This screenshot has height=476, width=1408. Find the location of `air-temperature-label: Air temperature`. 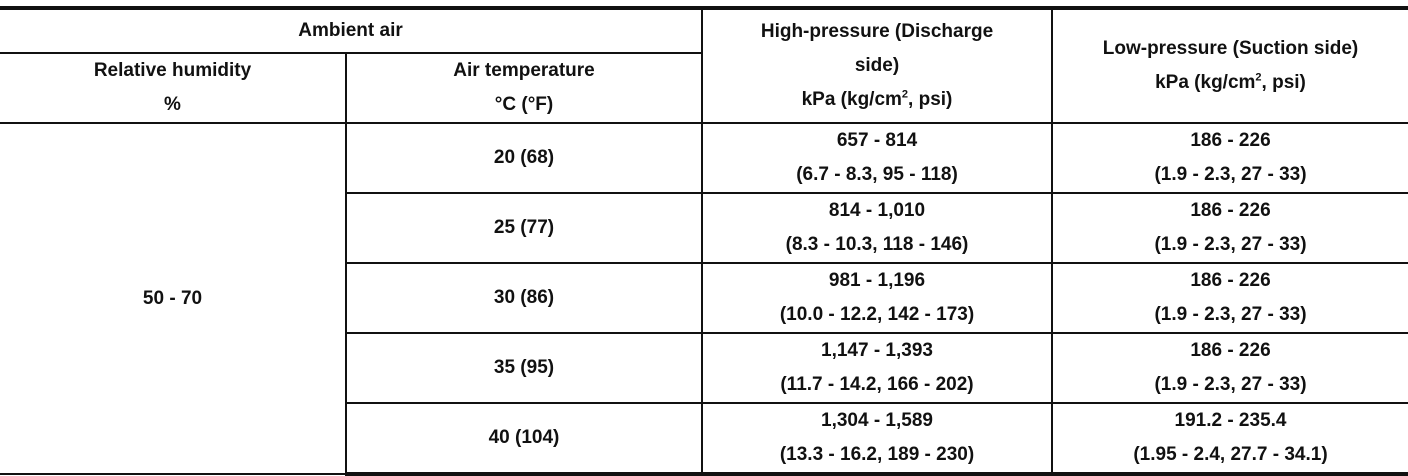

air-temperature-label: Air temperature is located at coordinates (524, 70).